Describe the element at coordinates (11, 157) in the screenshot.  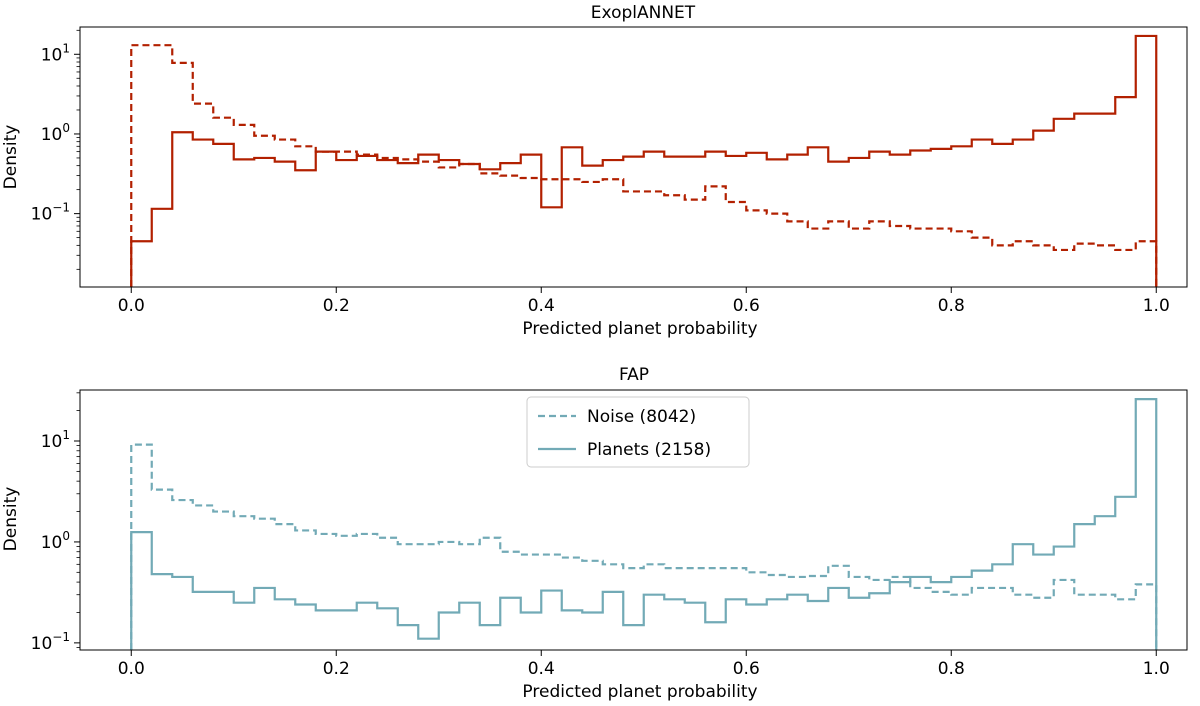
I see `exoplannet-ylabel: Density` at that location.